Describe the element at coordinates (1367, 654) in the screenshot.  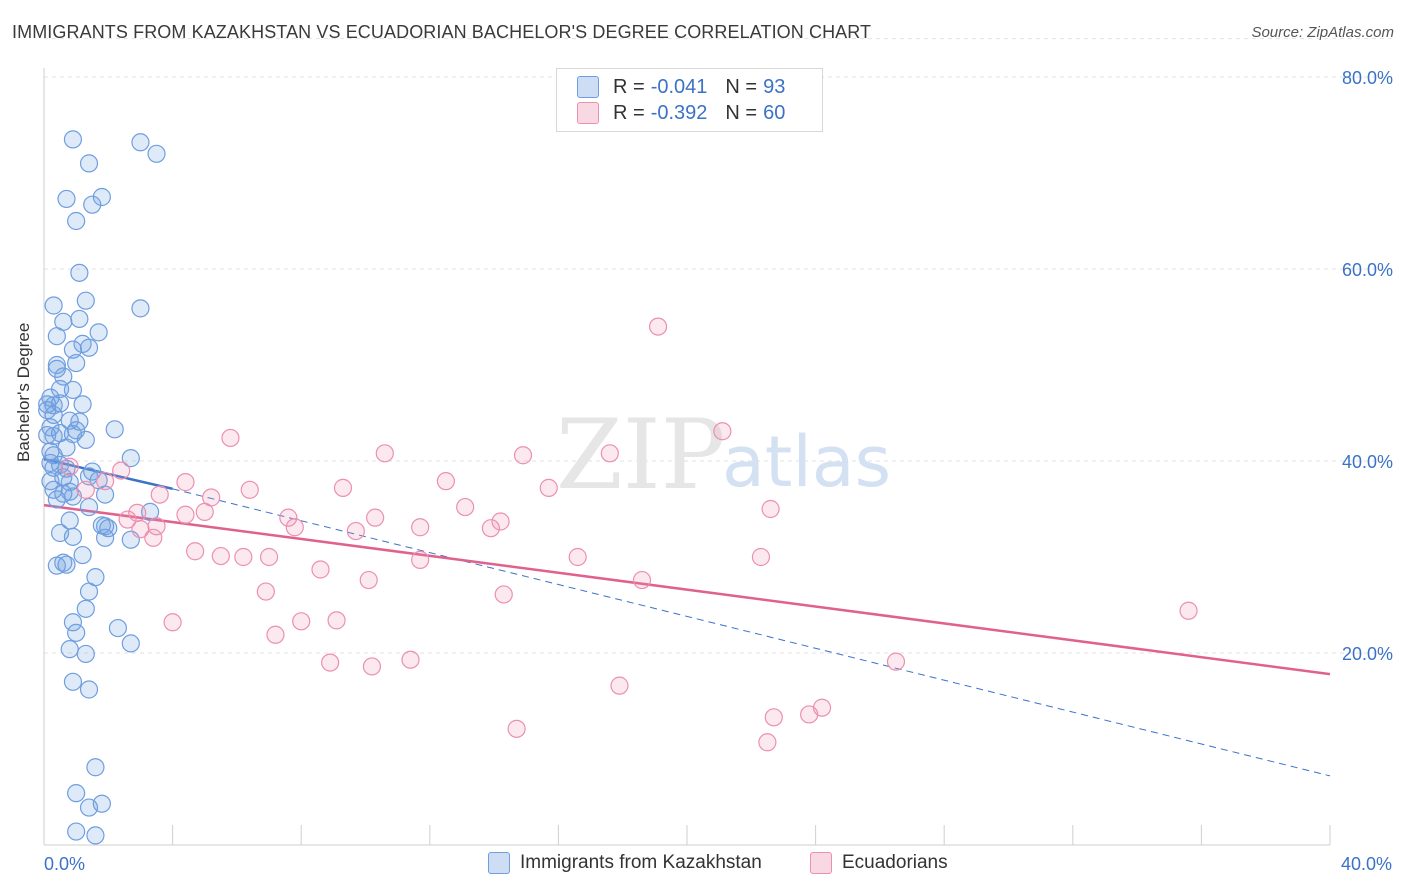
I see `y-tick-label: 20.0%` at that location.